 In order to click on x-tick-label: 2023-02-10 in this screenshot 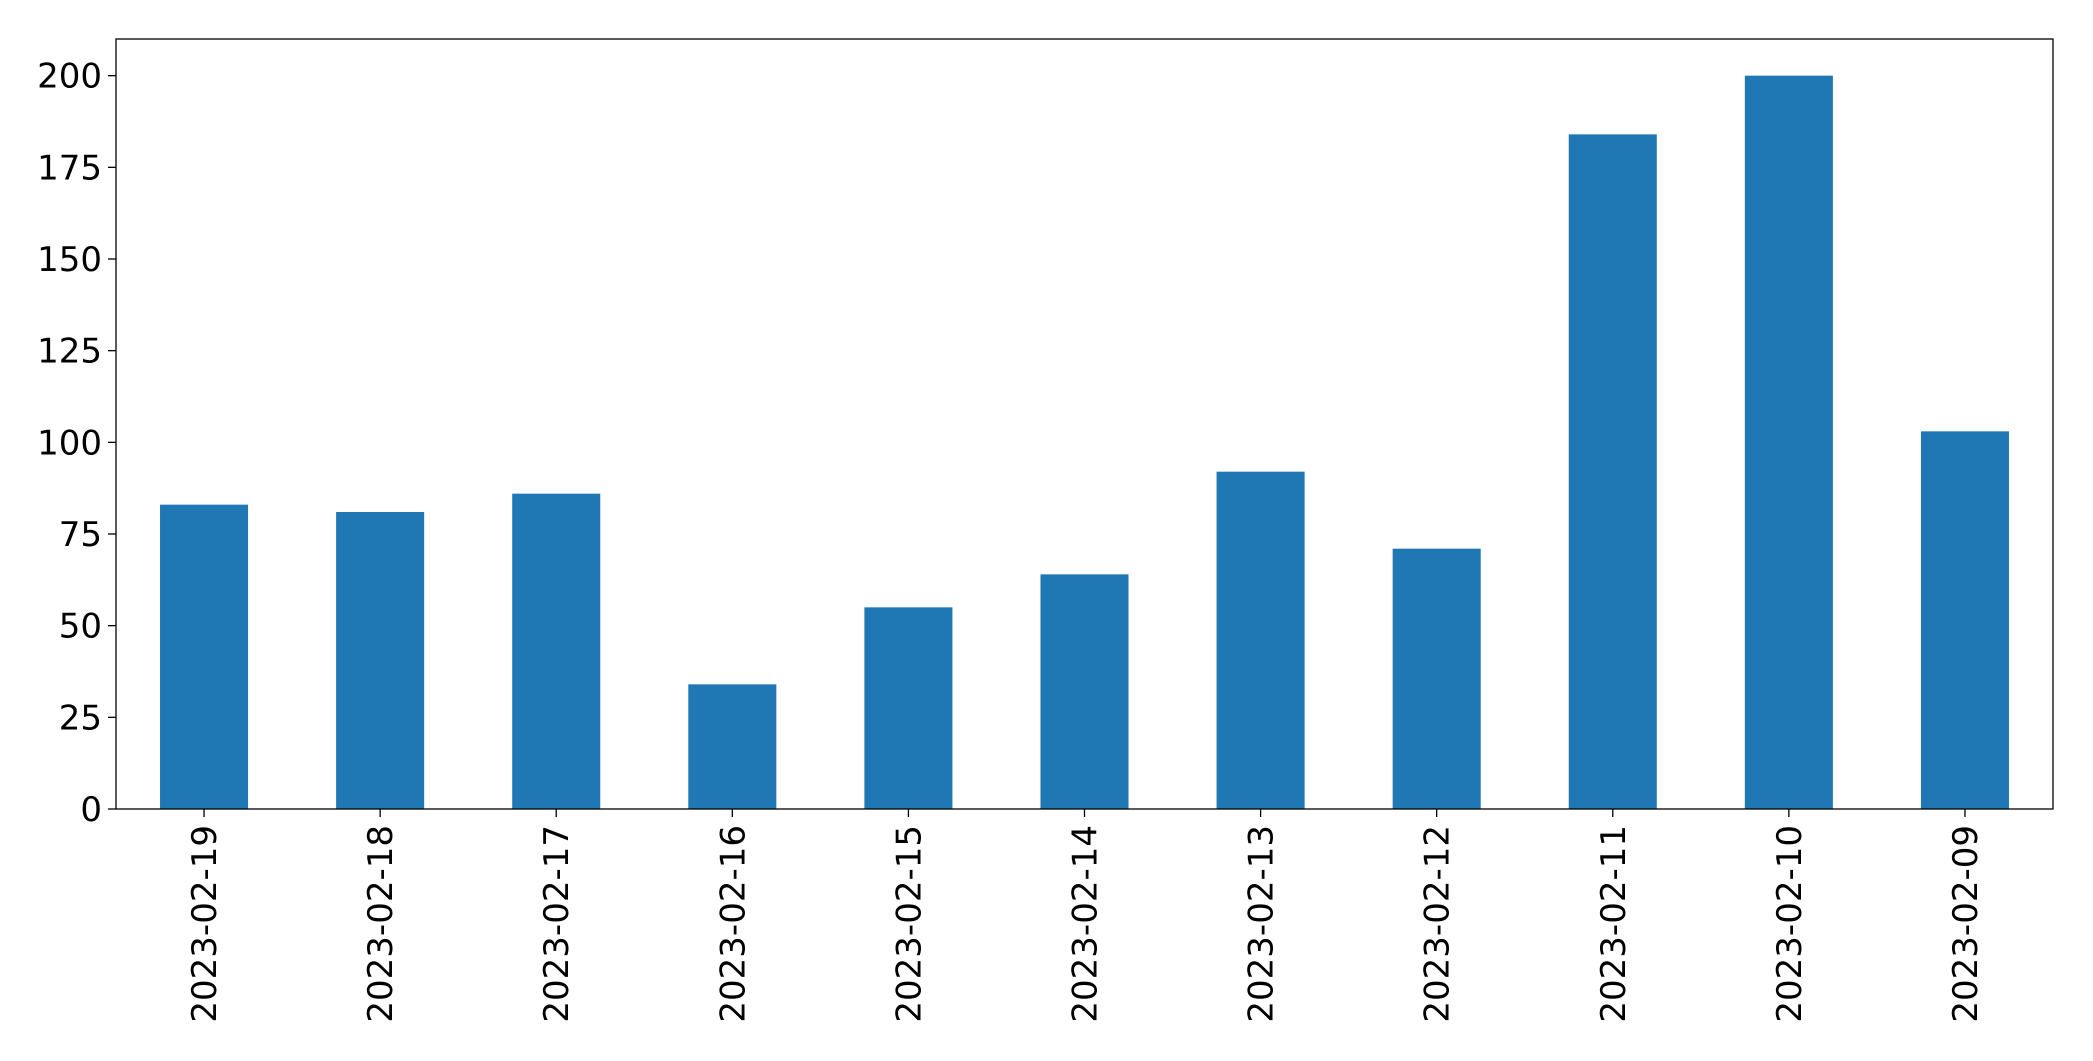, I will do `click(1790, 924)`.